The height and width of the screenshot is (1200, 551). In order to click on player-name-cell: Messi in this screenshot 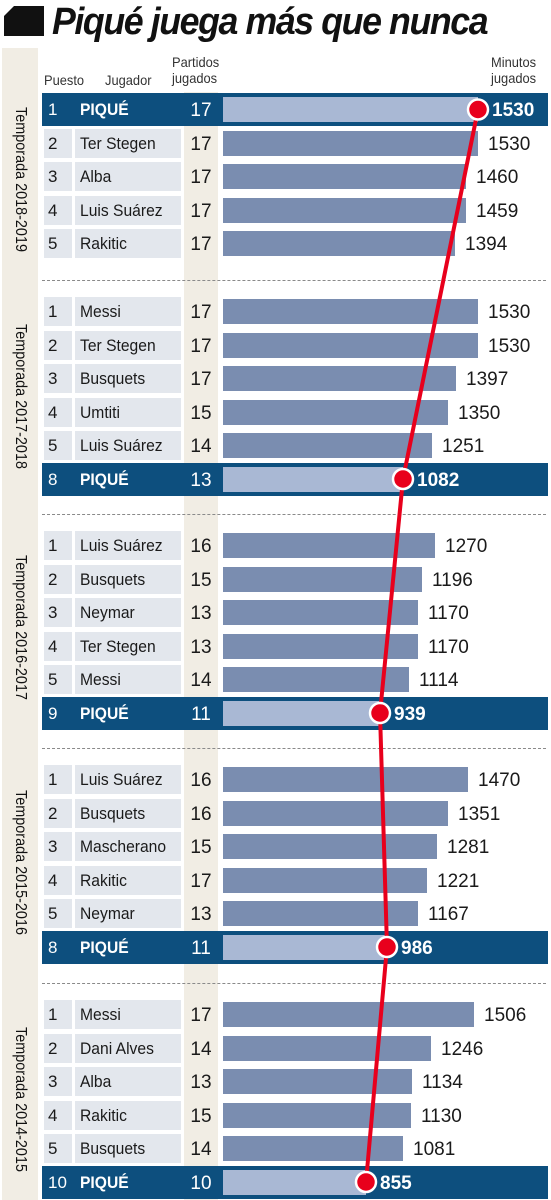, I will do `click(128, 1014)`.